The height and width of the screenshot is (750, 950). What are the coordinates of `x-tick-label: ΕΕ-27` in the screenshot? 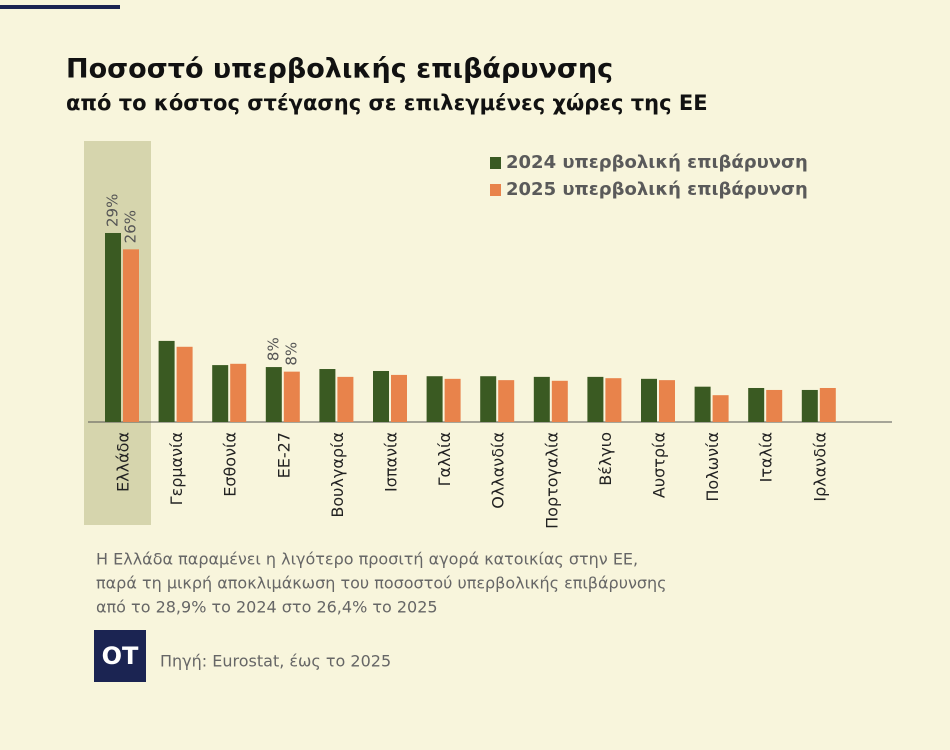 It's located at (283, 455).